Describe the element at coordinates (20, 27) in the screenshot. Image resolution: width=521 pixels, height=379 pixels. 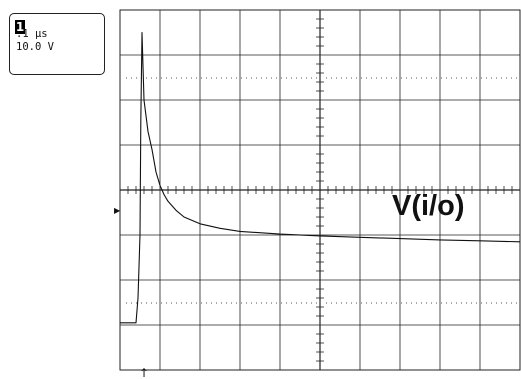
I see `channel-1-badge: 1` at that location.